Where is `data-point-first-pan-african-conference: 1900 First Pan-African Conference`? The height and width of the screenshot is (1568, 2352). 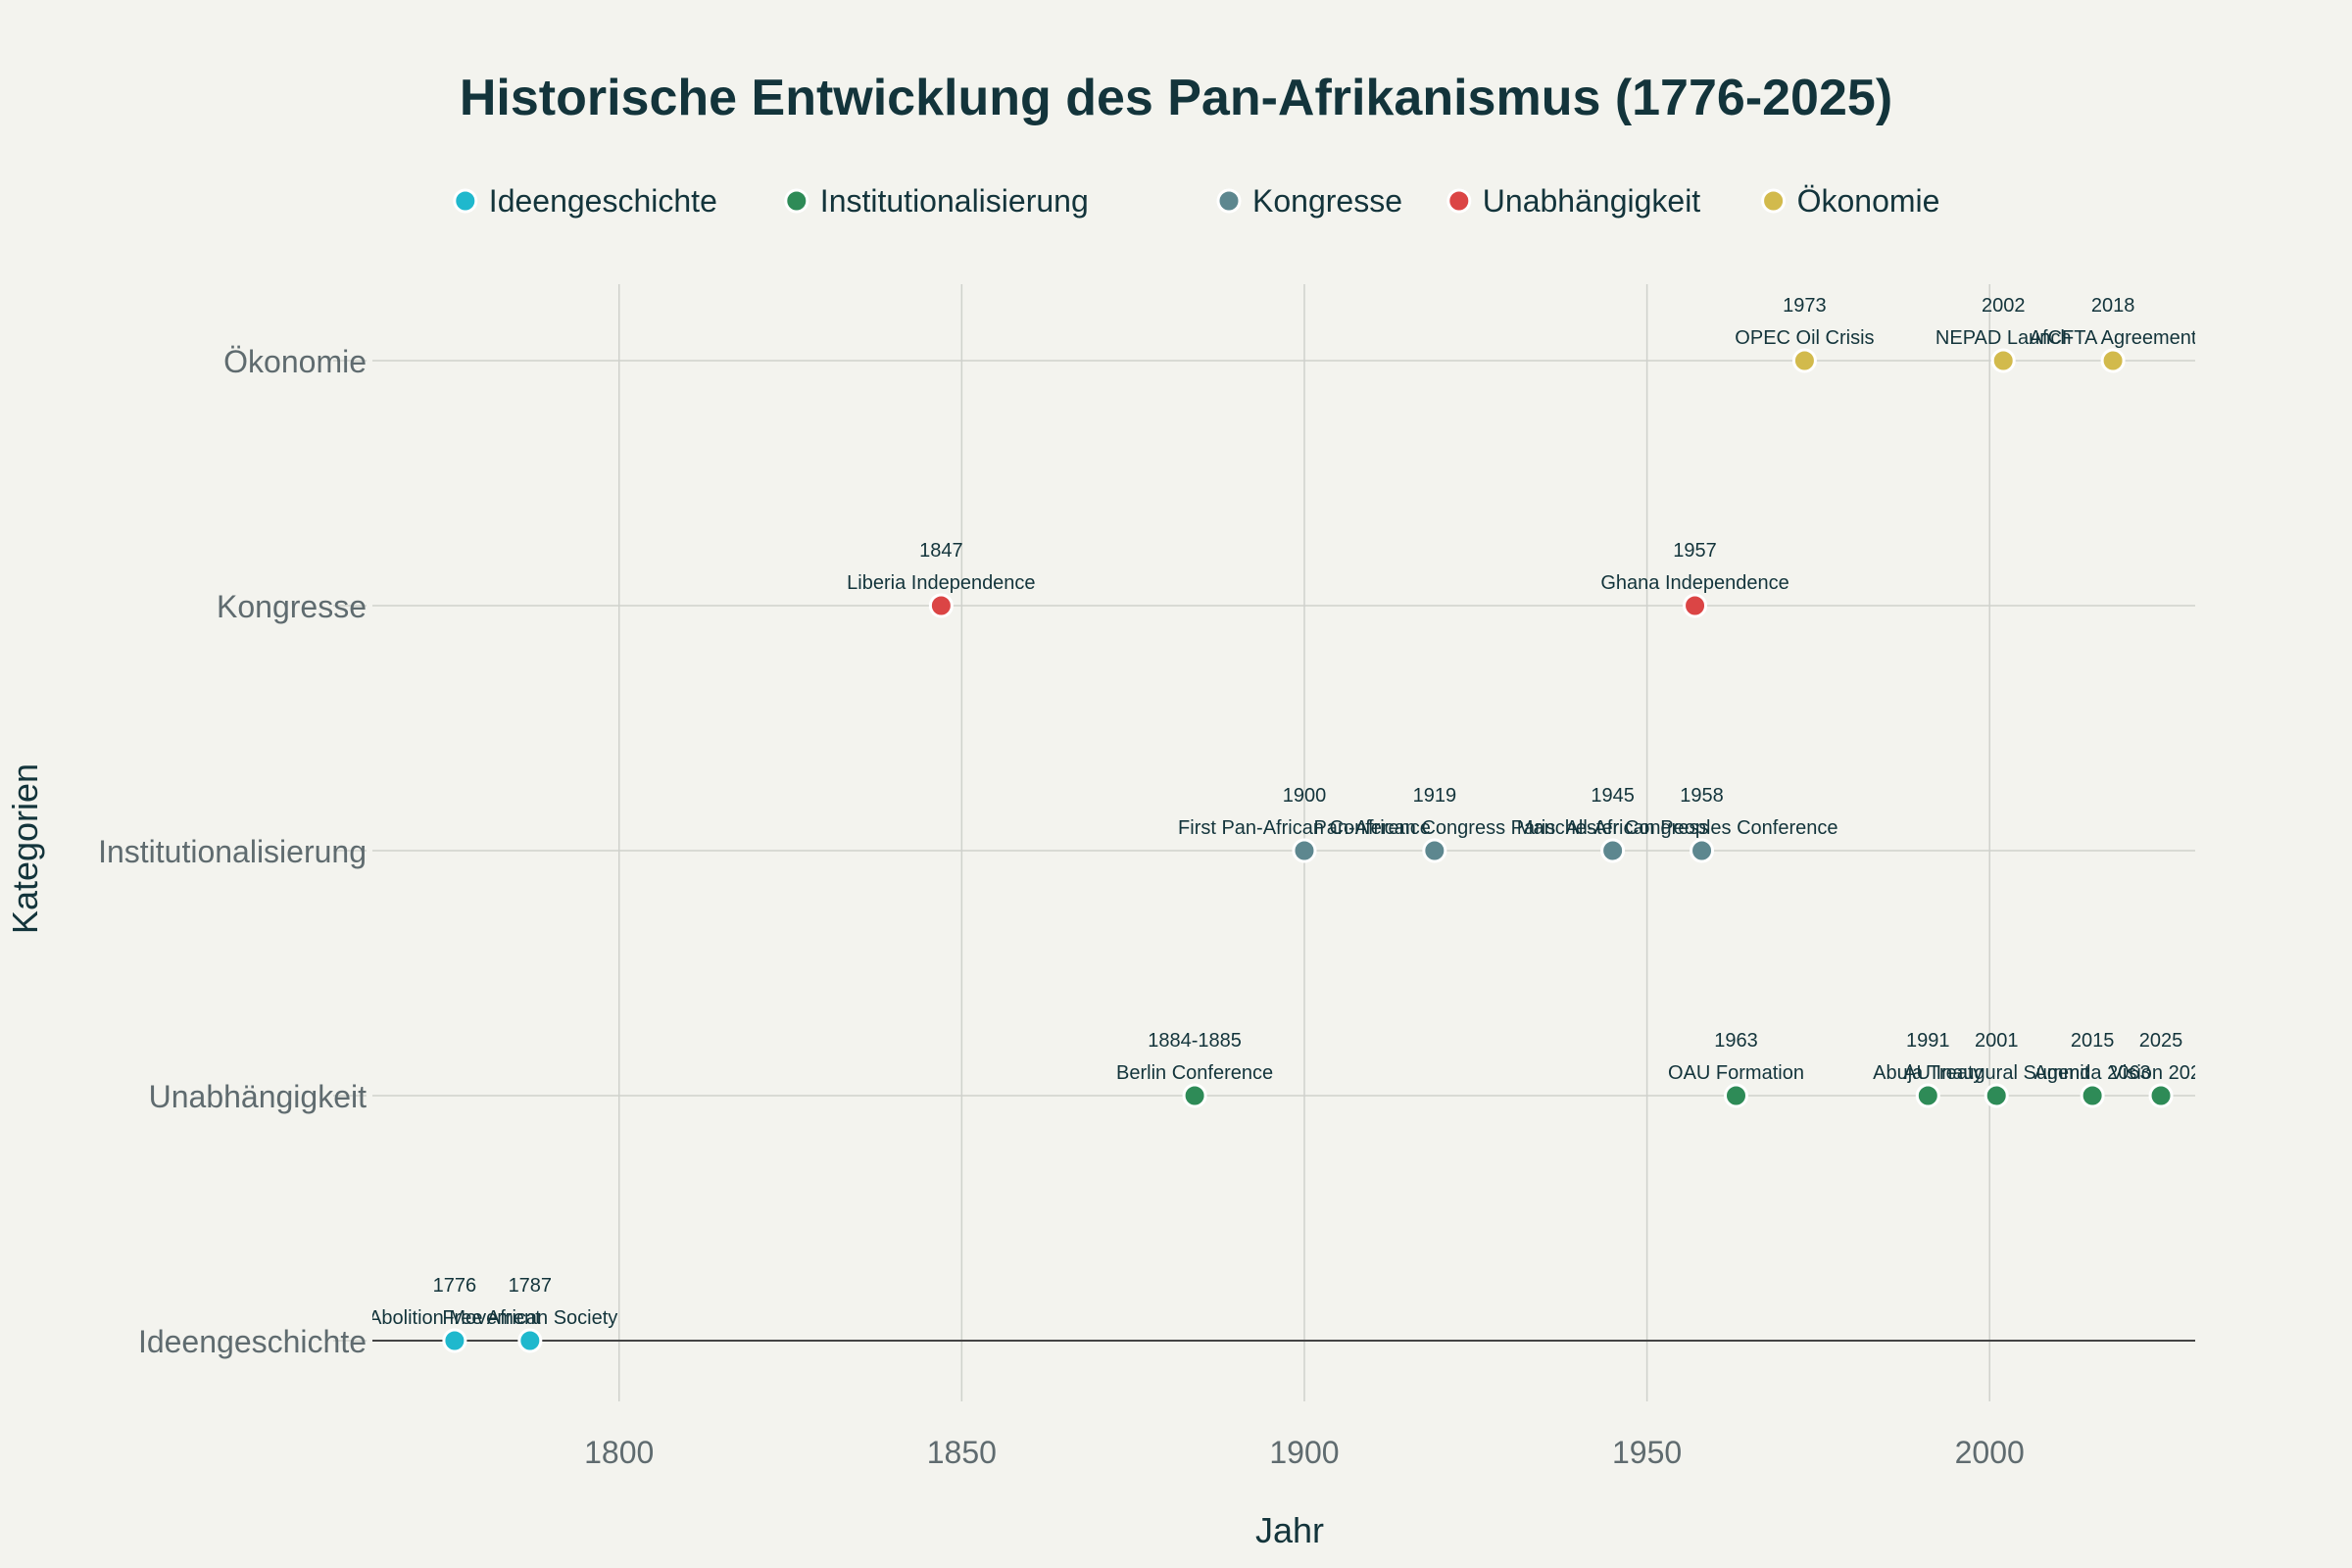
data-point-first-pan-african-conference: 1900 First Pan-African Conference is located at coordinates (1304, 824).